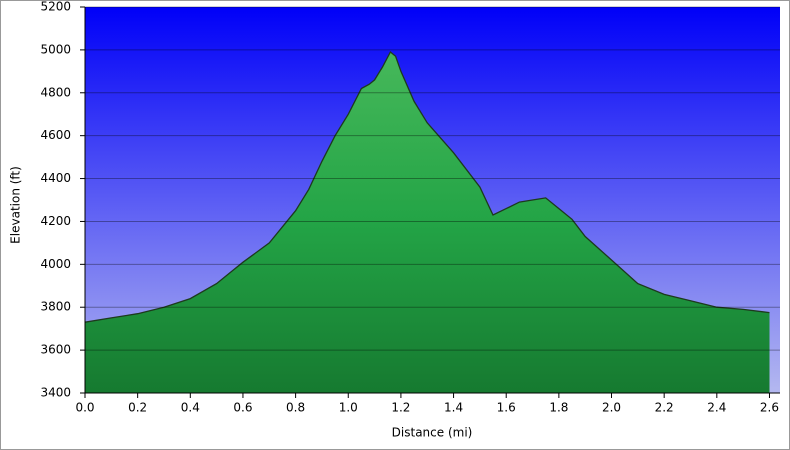 This screenshot has height=450, width=790. Describe the element at coordinates (55, 49) in the screenshot. I see `y-tick-label: 5000` at that location.